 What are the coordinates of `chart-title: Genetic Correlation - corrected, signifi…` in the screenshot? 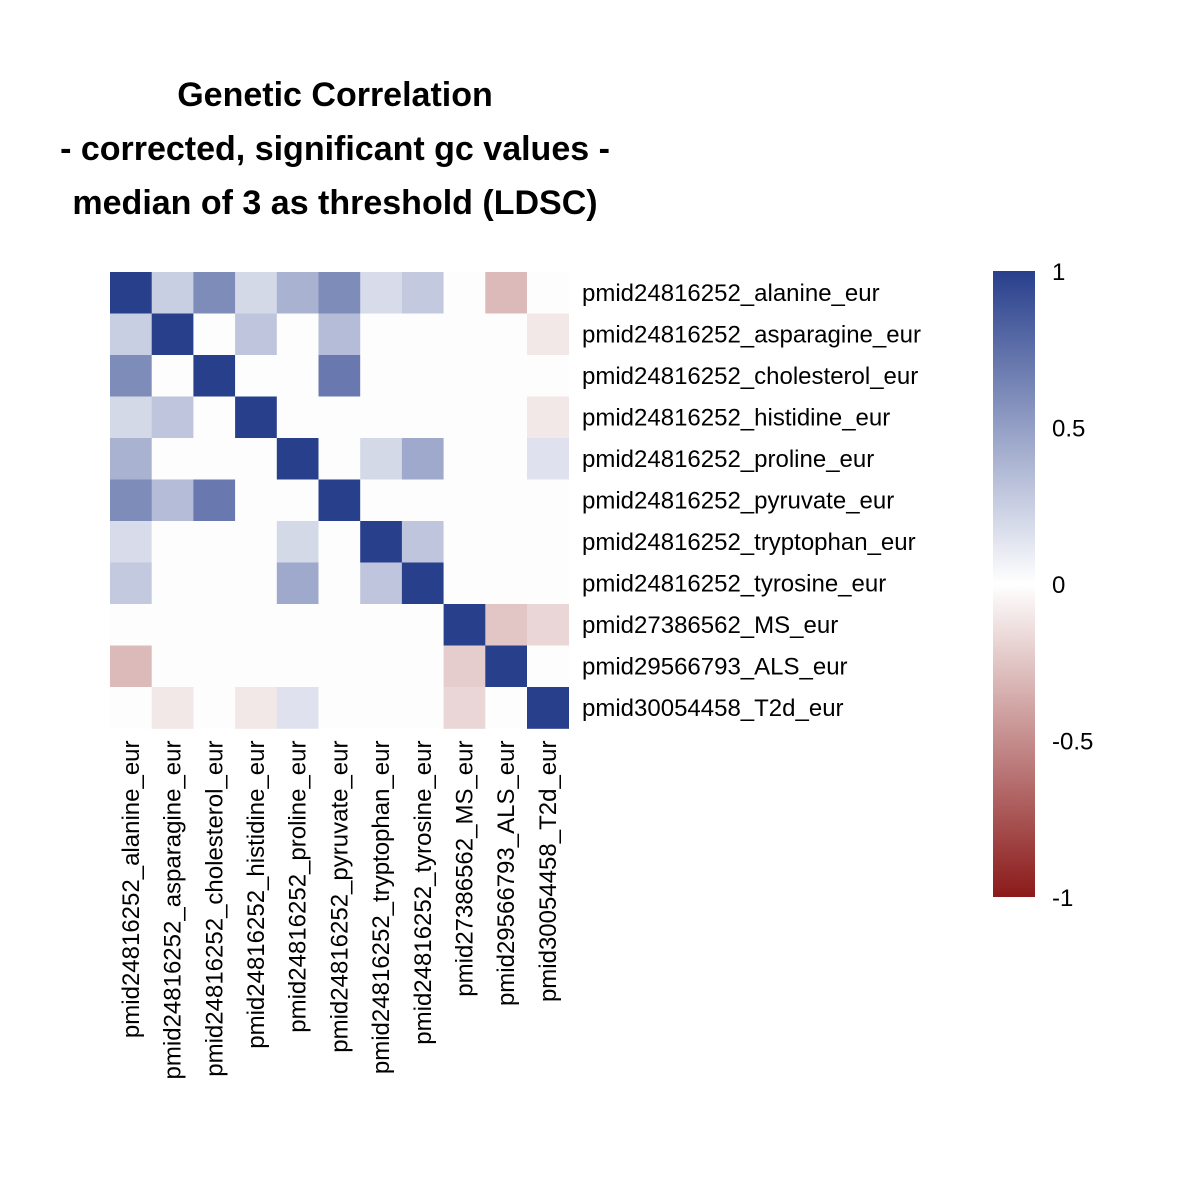 It's located at (335, 149).